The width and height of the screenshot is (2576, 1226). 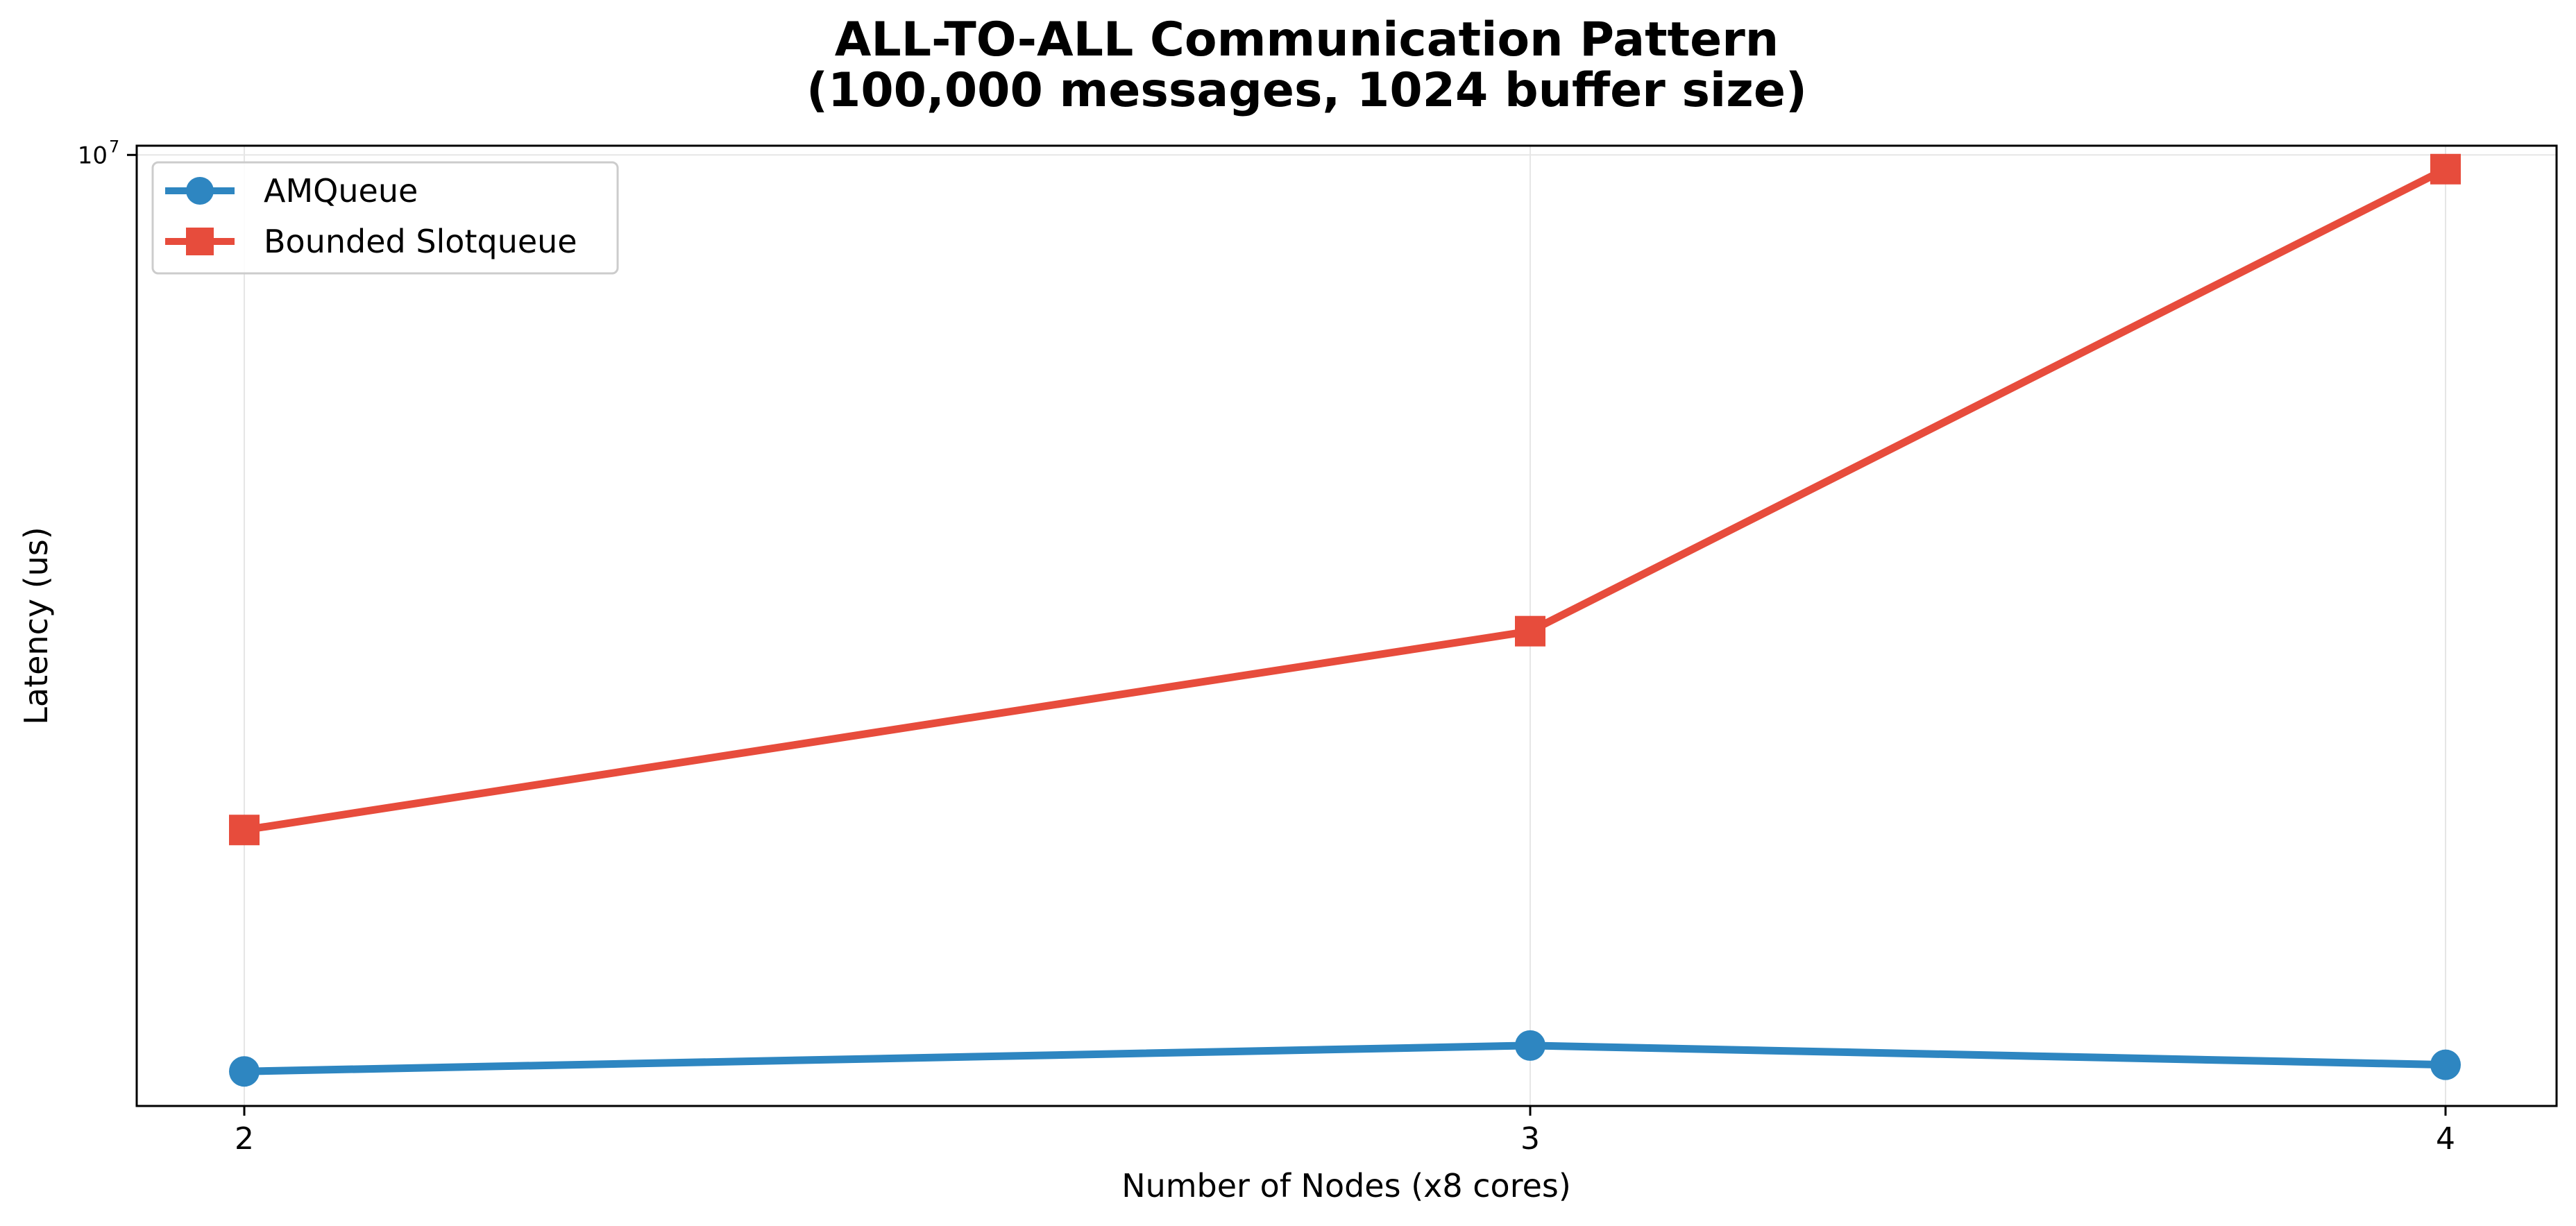 I want to click on x-axis-ticks: 2 3 4, so click(x=1345, y=1131).